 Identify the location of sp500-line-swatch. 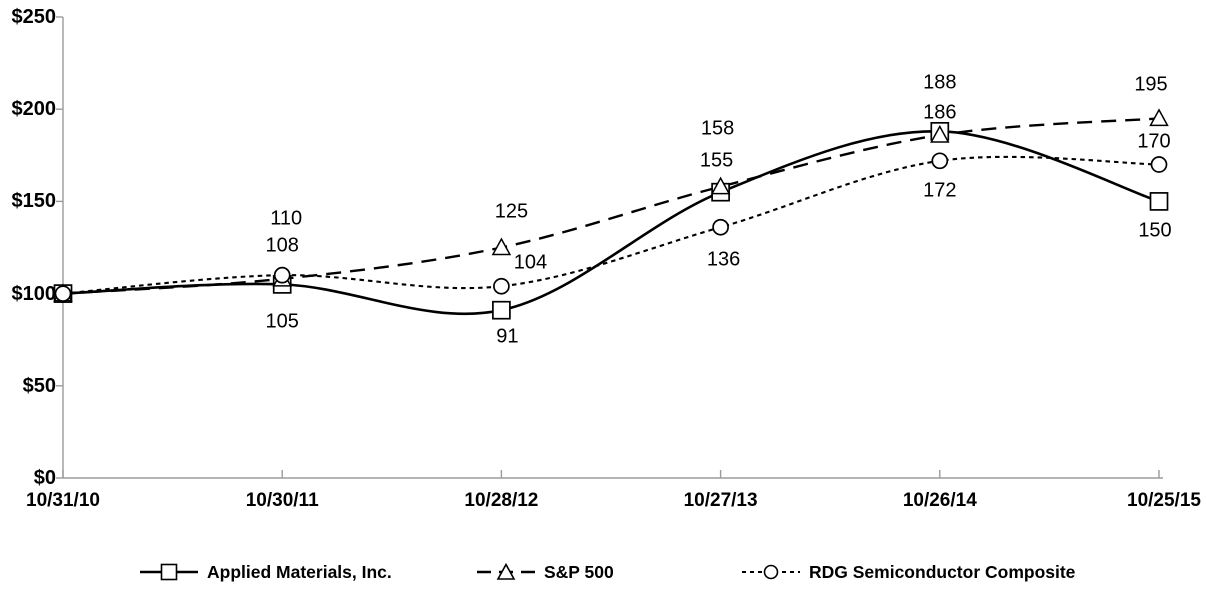
(506, 571).